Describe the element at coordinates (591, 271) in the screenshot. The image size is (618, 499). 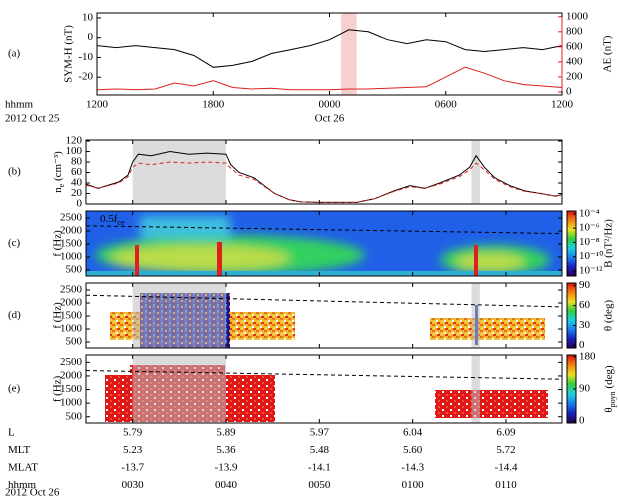
I see `colorbar-tick-label: 10⁻¹²` at that location.